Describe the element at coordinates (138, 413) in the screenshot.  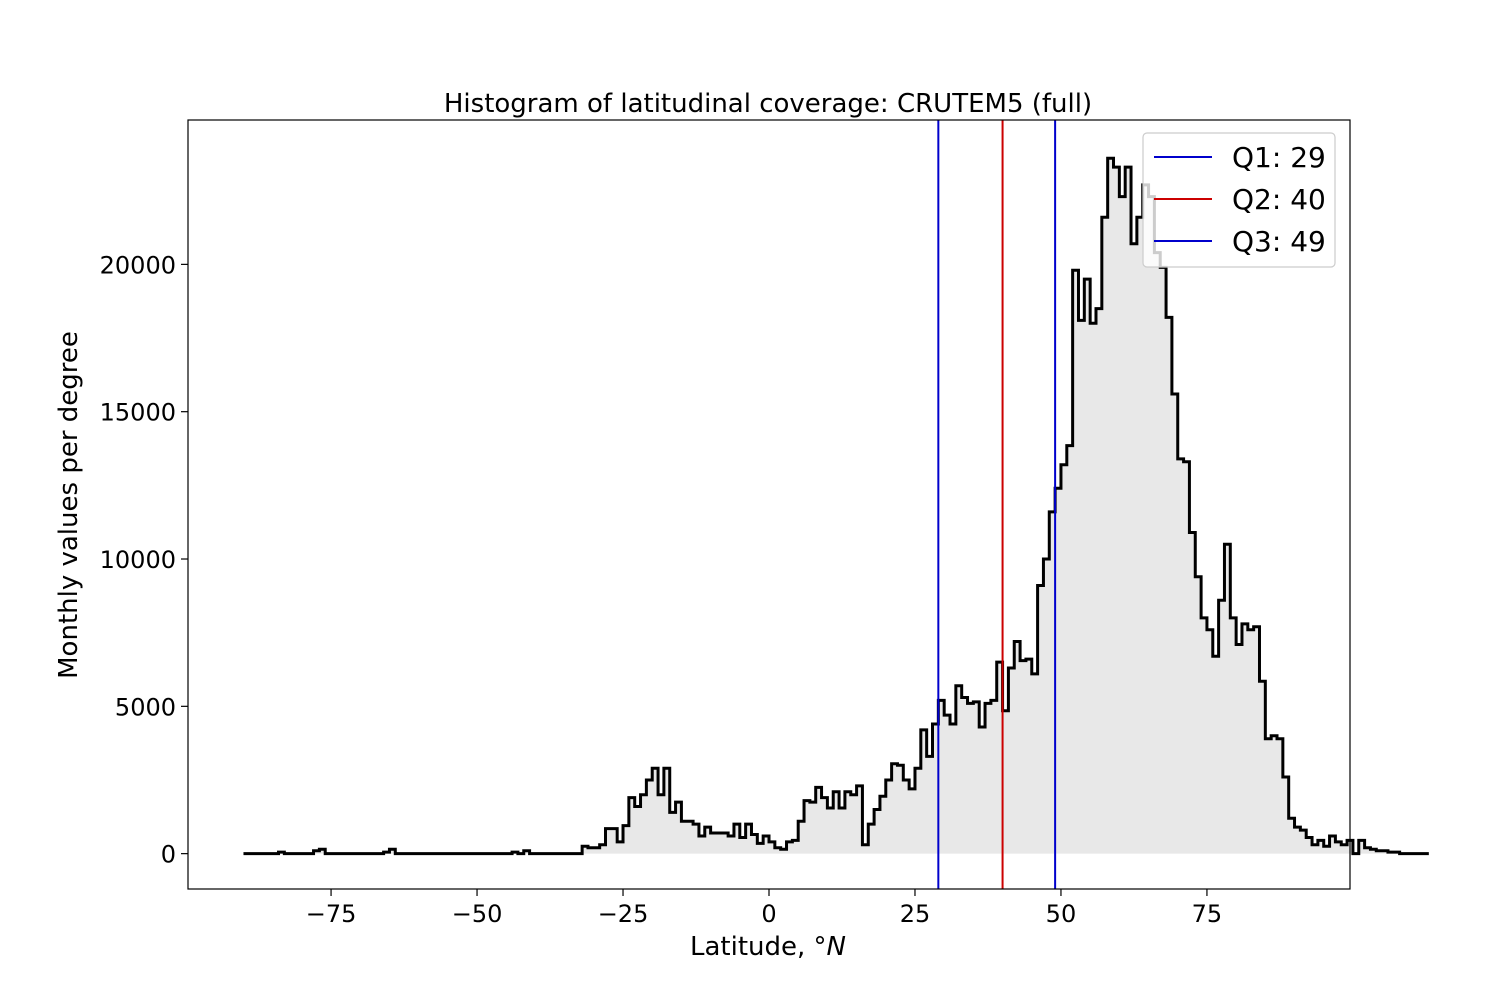
I see `y-tick-label: 15000` at that location.